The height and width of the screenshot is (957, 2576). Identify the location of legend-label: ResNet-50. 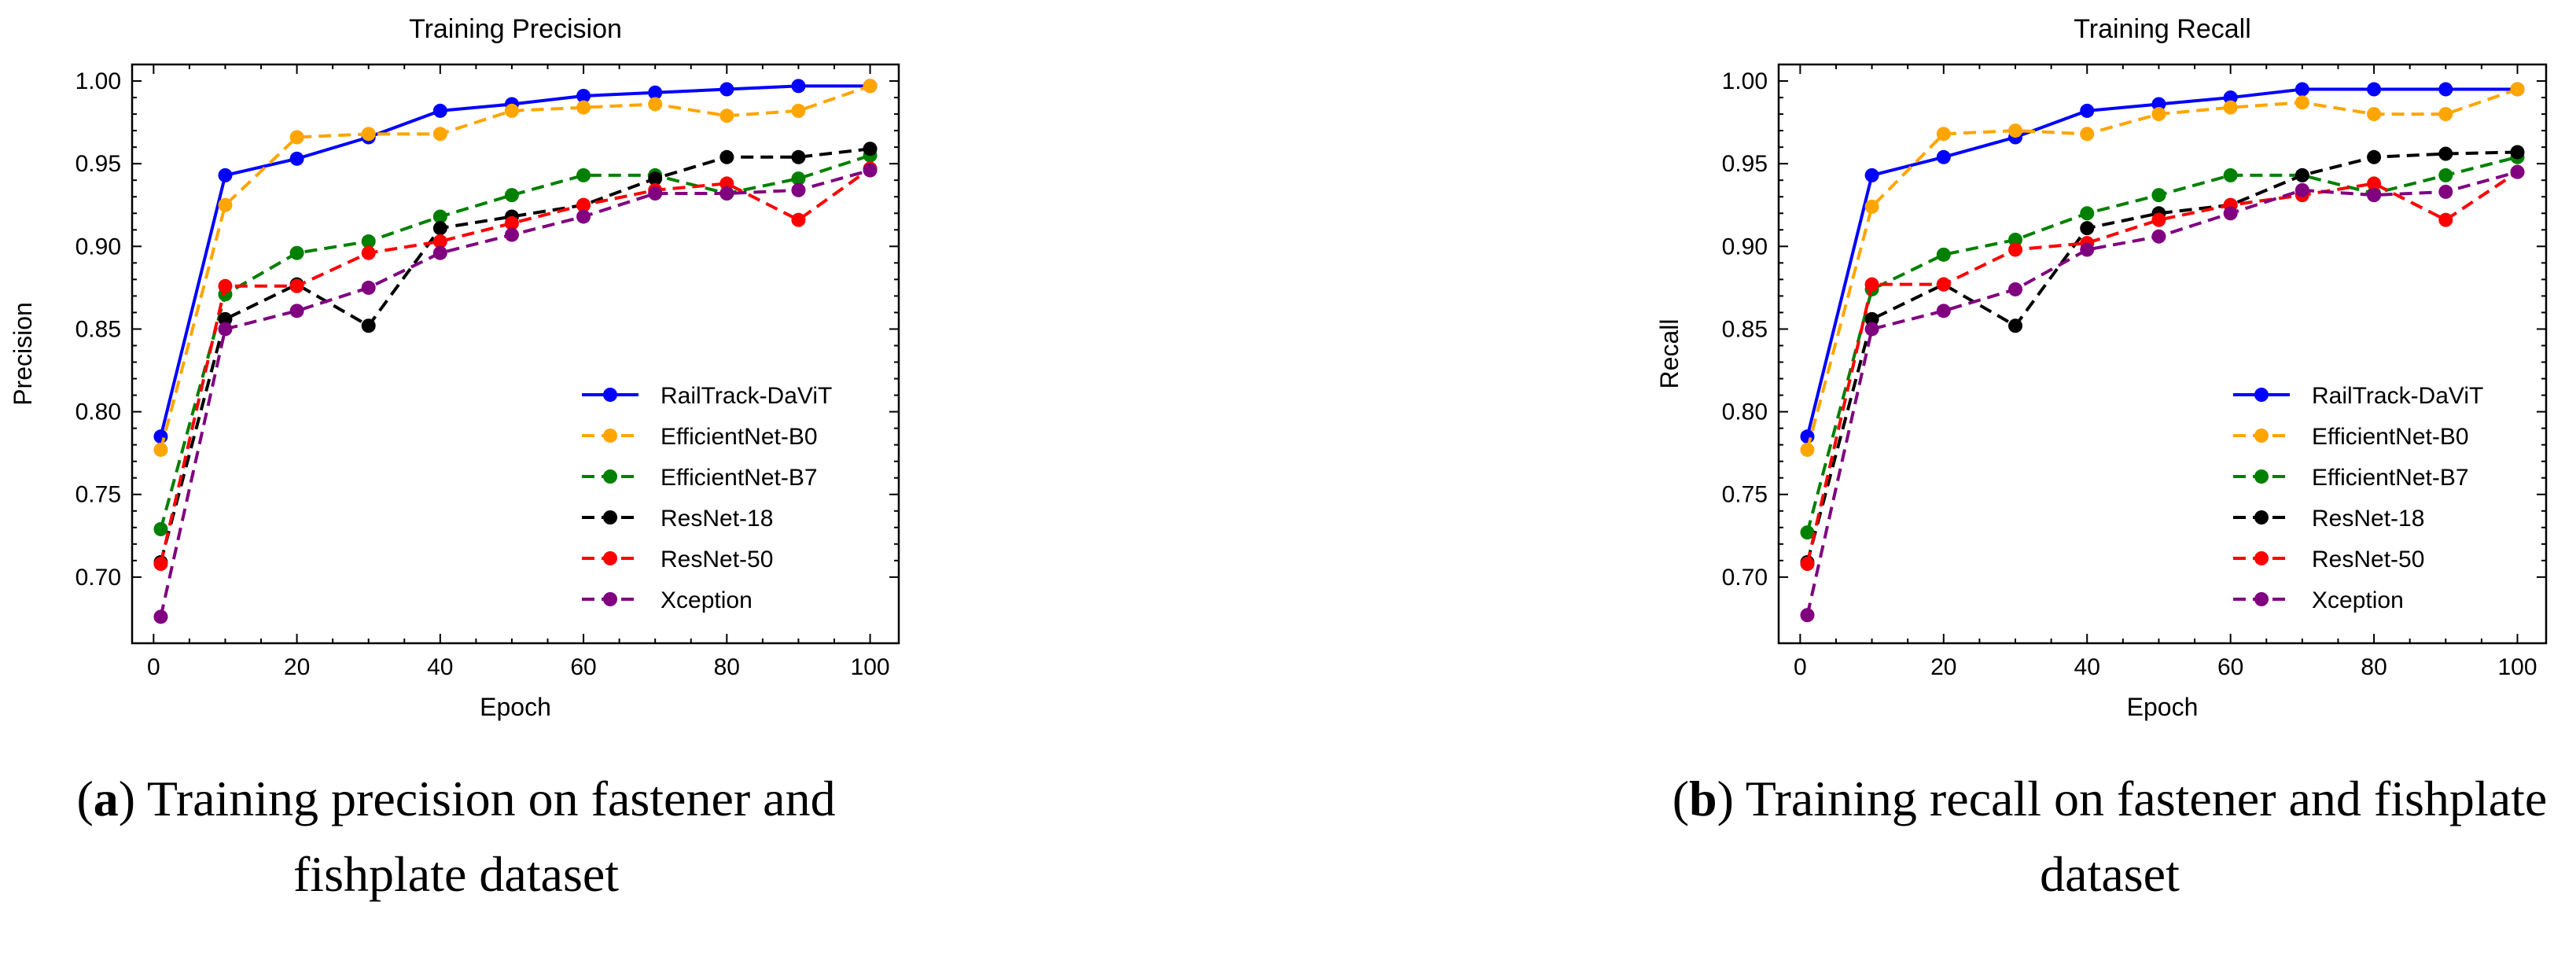
(717, 560).